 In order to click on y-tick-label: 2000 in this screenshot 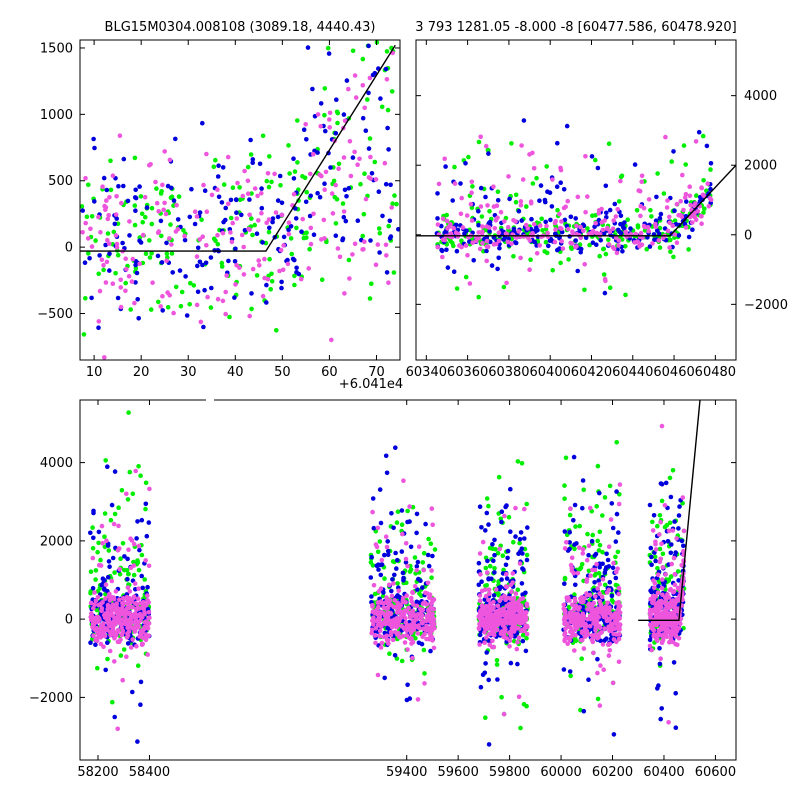, I will do `click(760, 166)`.